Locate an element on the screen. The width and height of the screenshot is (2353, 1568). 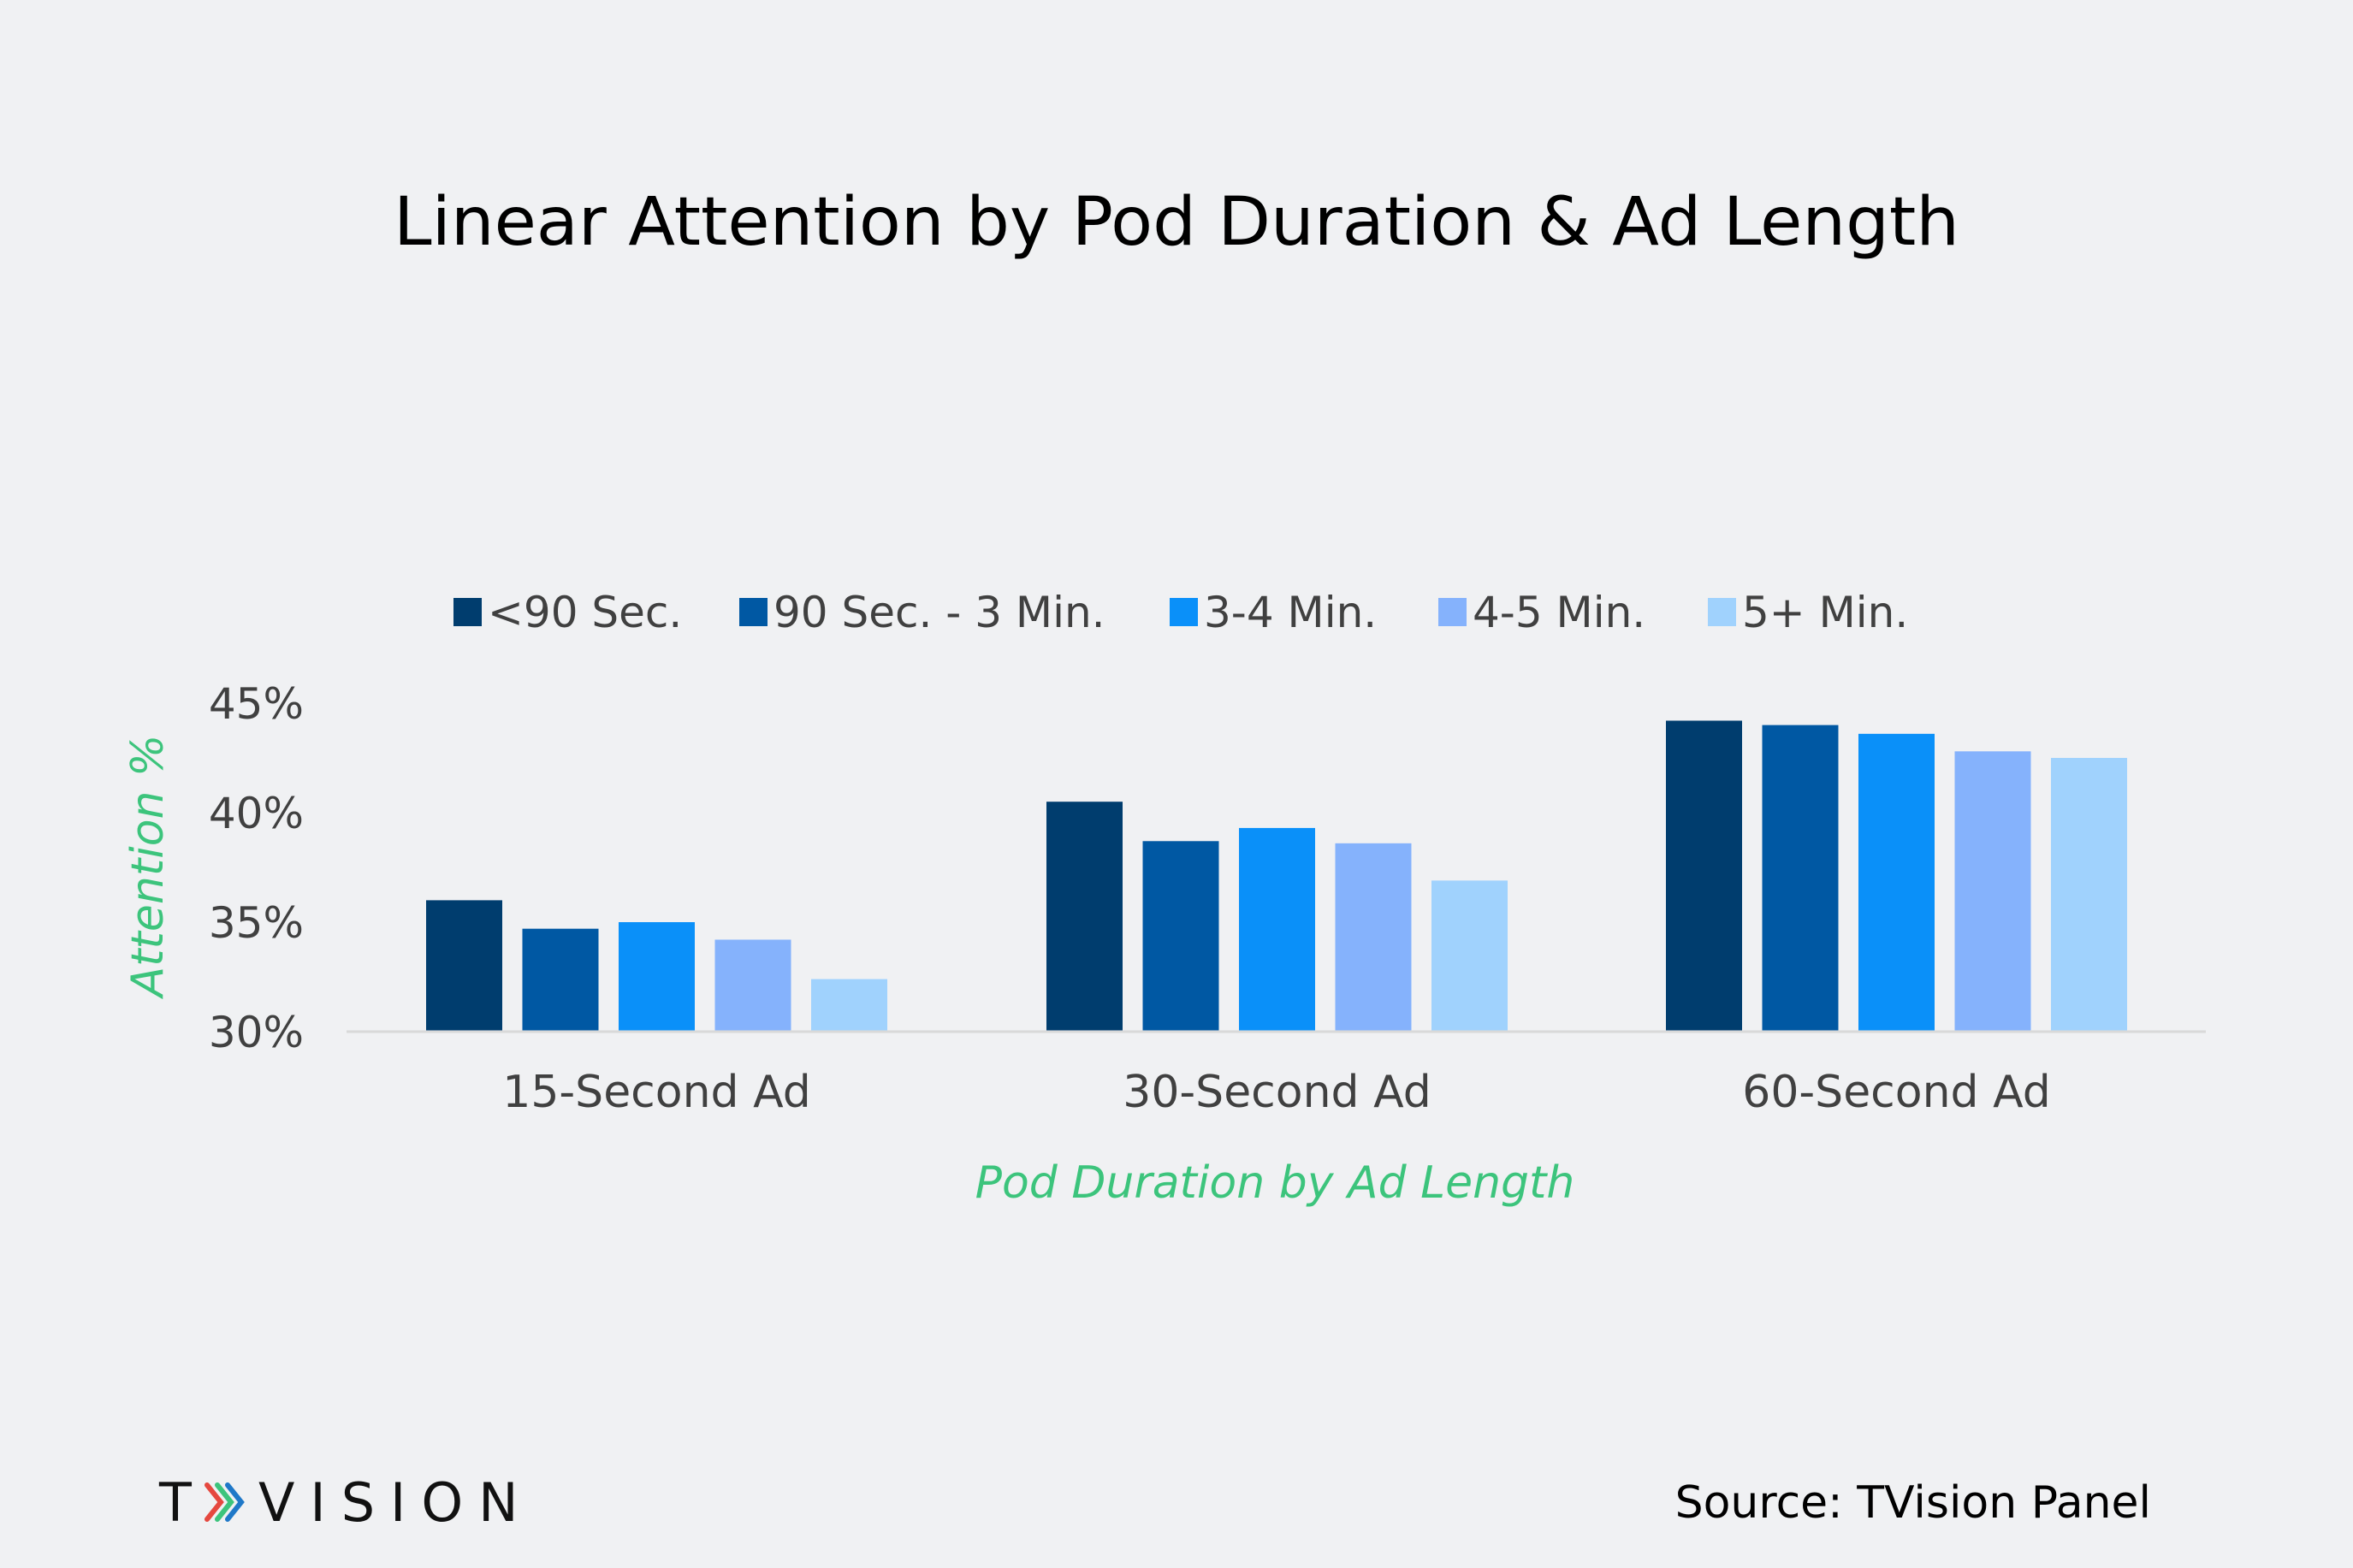
chevron-arrows-icon is located at coordinates (225, 1502).